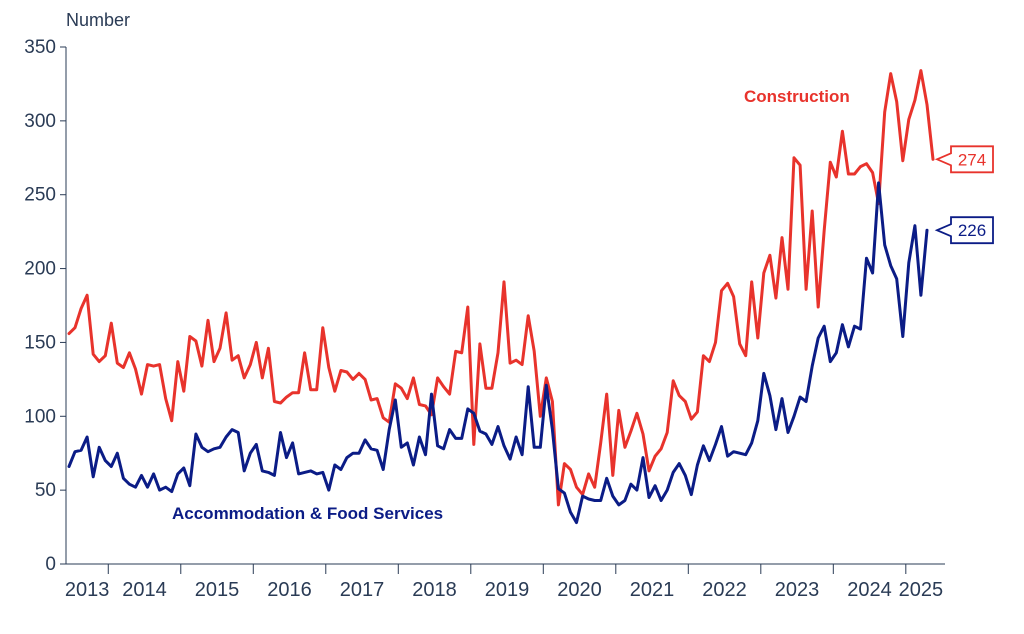 The image size is (1024, 634). What do you see at coordinates (45, 306) in the screenshot?
I see `y-axis: 0 50 100 150 200 250 300 350` at bounding box center [45, 306].